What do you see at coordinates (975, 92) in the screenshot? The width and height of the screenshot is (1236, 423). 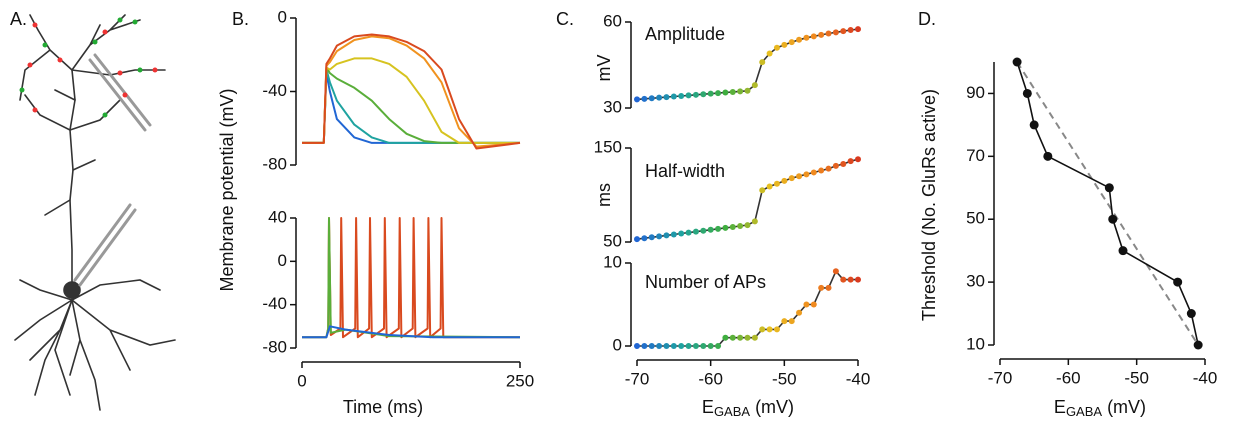 I see `y-tick-label: 90` at bounding box center [975, 92].